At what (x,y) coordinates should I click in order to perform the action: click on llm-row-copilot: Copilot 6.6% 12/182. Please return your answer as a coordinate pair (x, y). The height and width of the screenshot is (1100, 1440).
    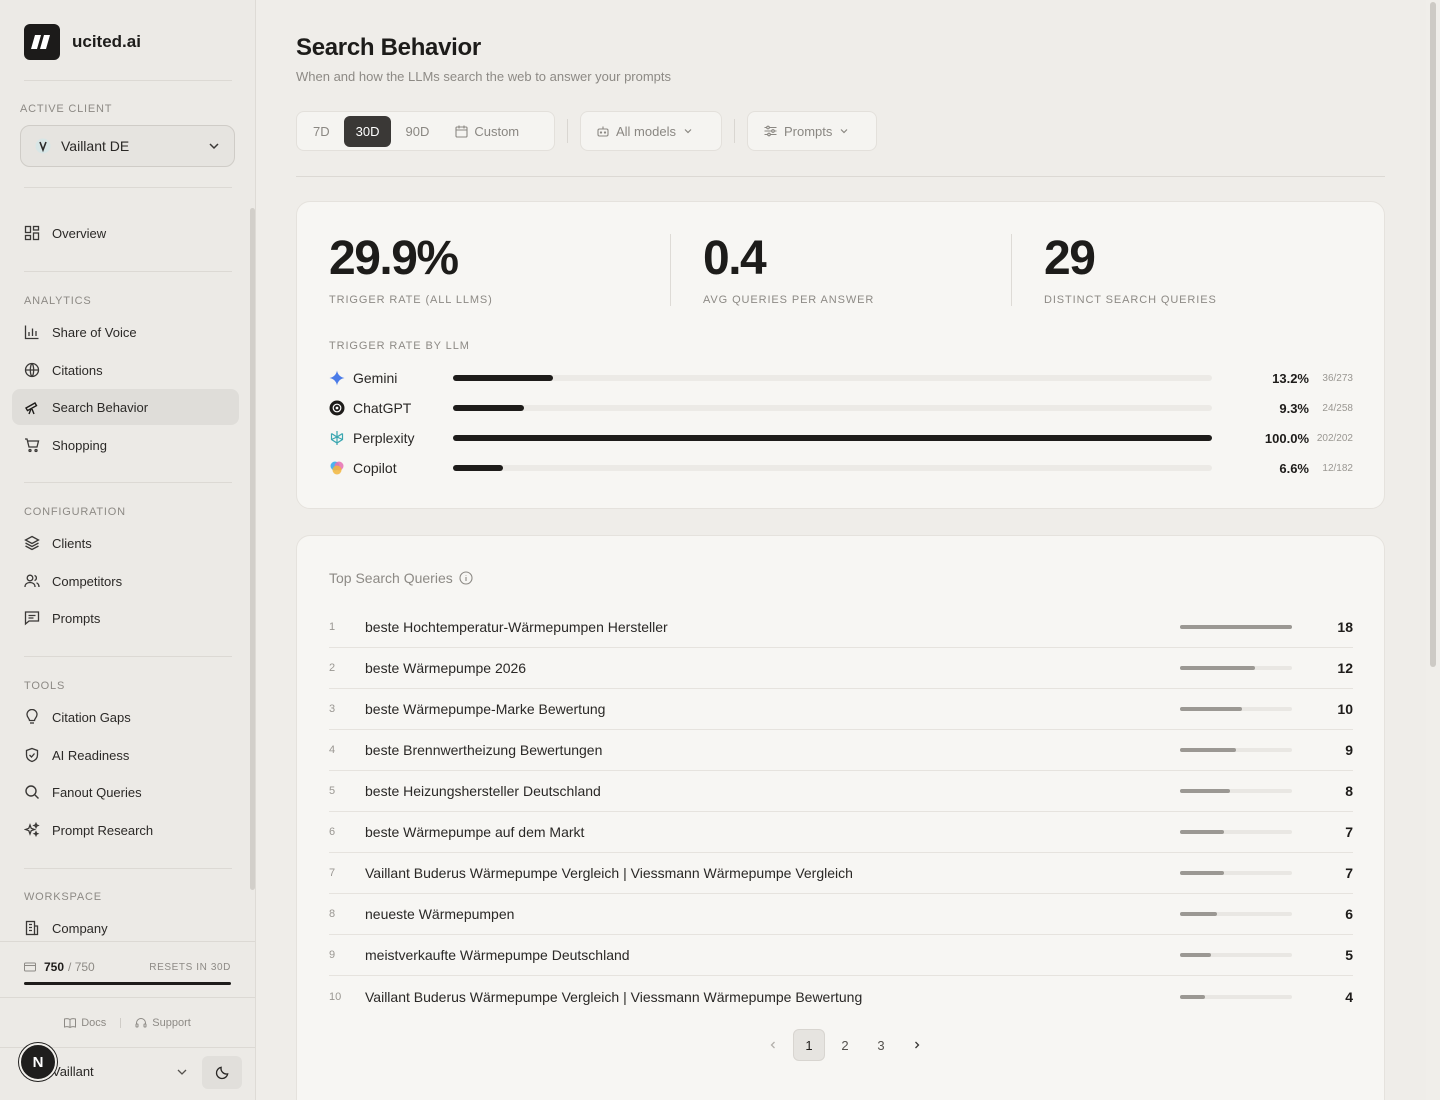
    Looking at the image, I should click on (841, 468).